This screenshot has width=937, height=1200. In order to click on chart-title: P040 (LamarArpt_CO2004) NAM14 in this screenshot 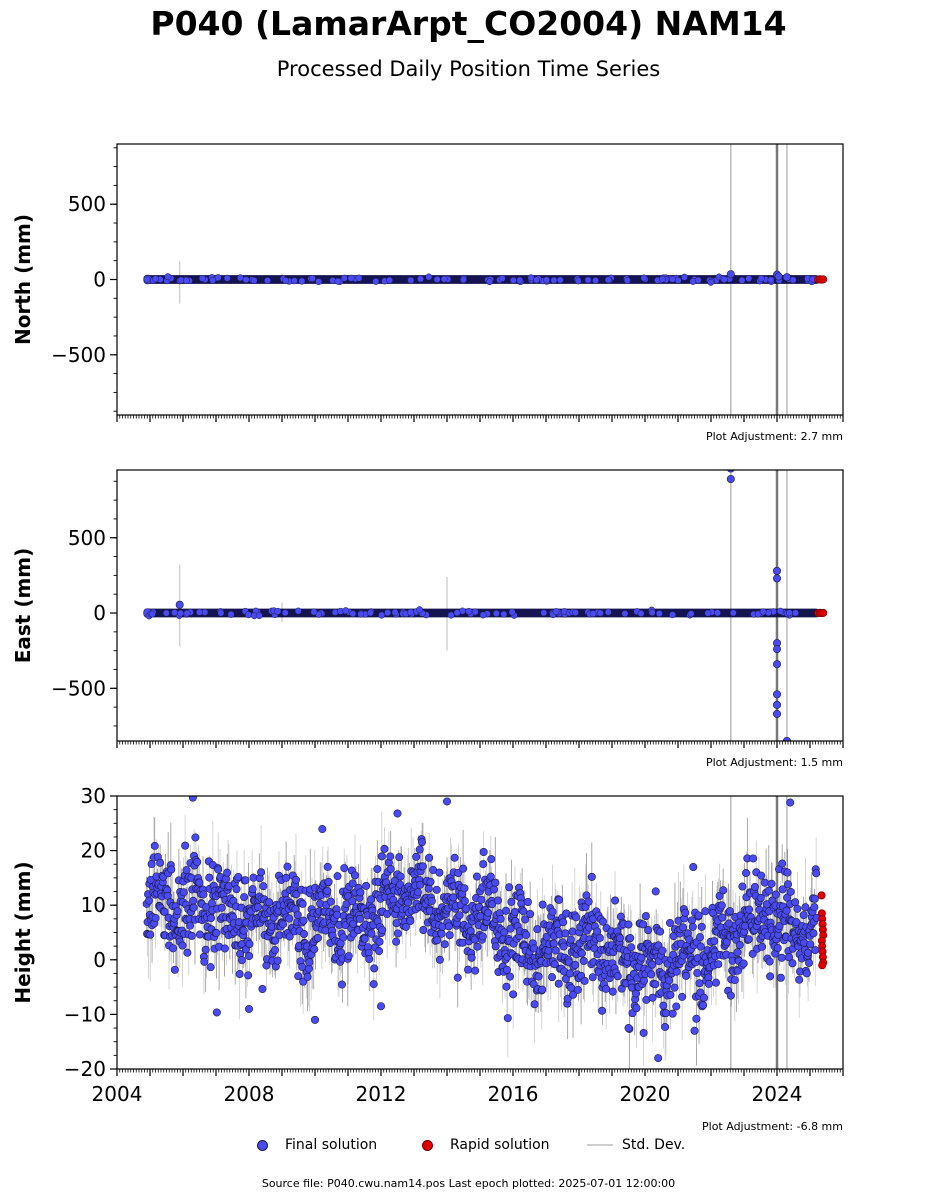, I will do `click(468, 23)`.